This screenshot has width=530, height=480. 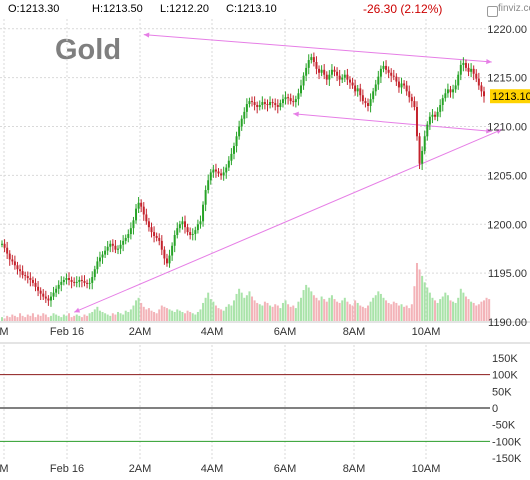 What do you see at coordinates (4, 332) in the screenshot?
I see `x-tick-label: M` at bounding box center [4, 332].